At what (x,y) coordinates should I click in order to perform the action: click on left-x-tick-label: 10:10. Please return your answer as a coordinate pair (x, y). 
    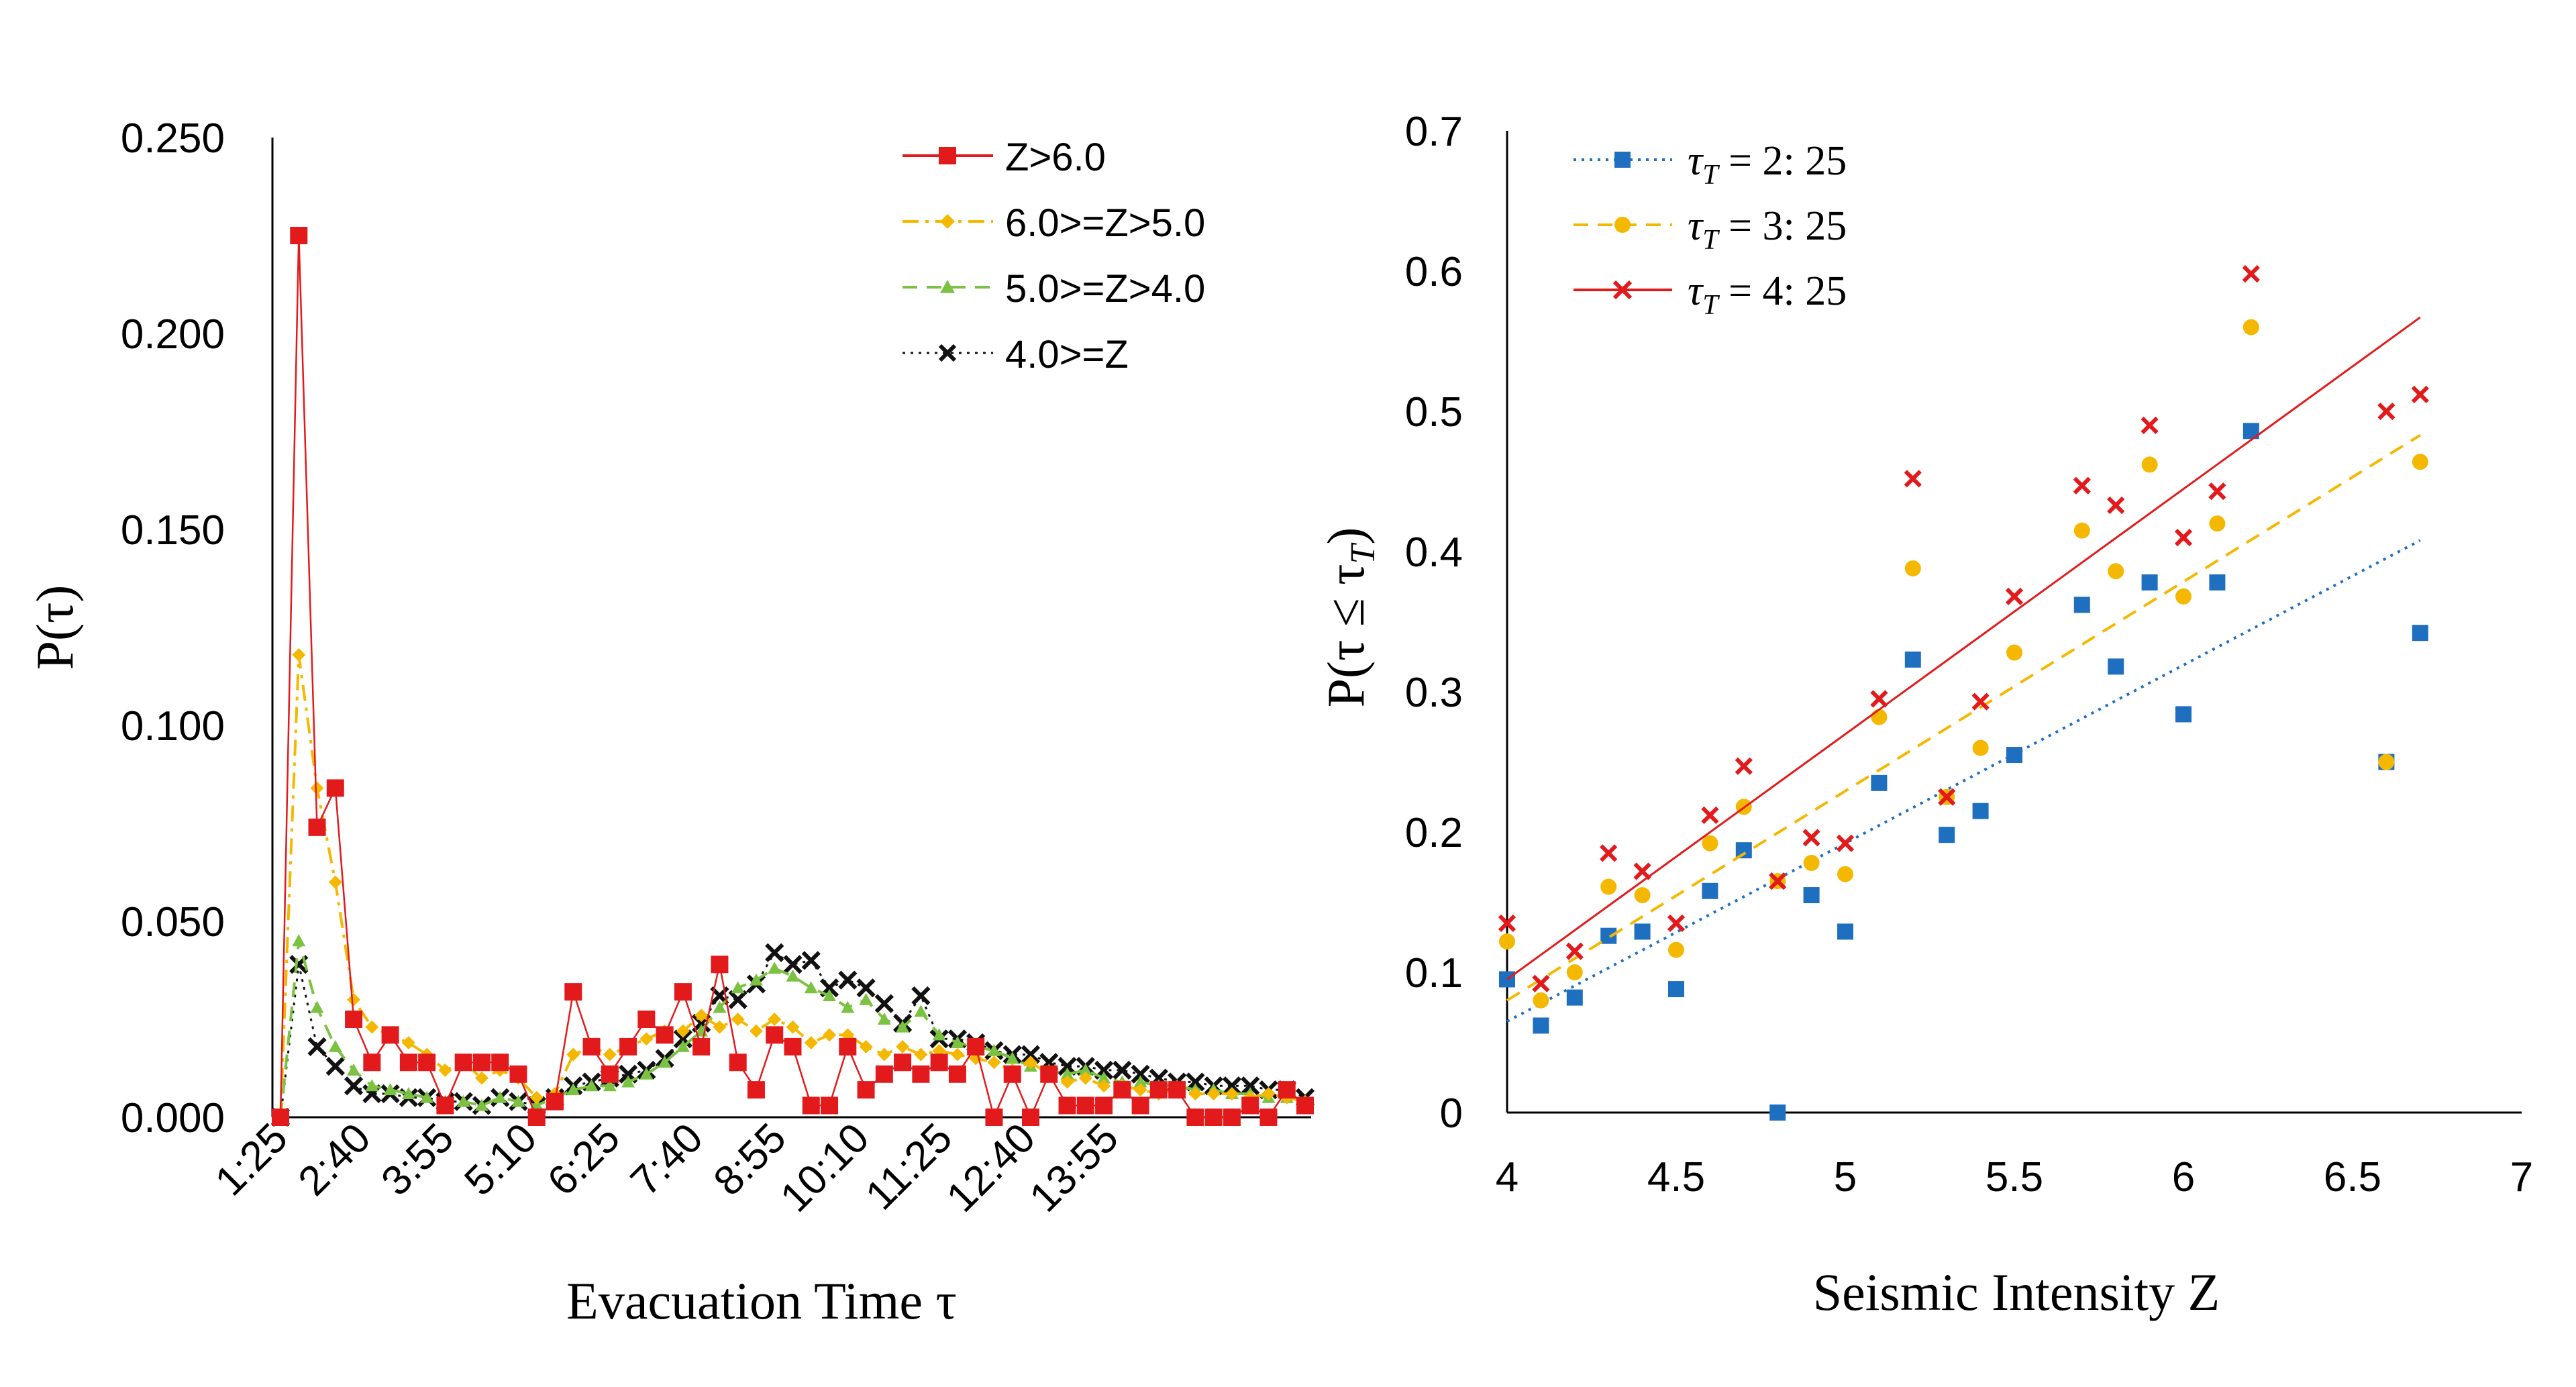
    Looking at the image, I should click on (825, 1168).